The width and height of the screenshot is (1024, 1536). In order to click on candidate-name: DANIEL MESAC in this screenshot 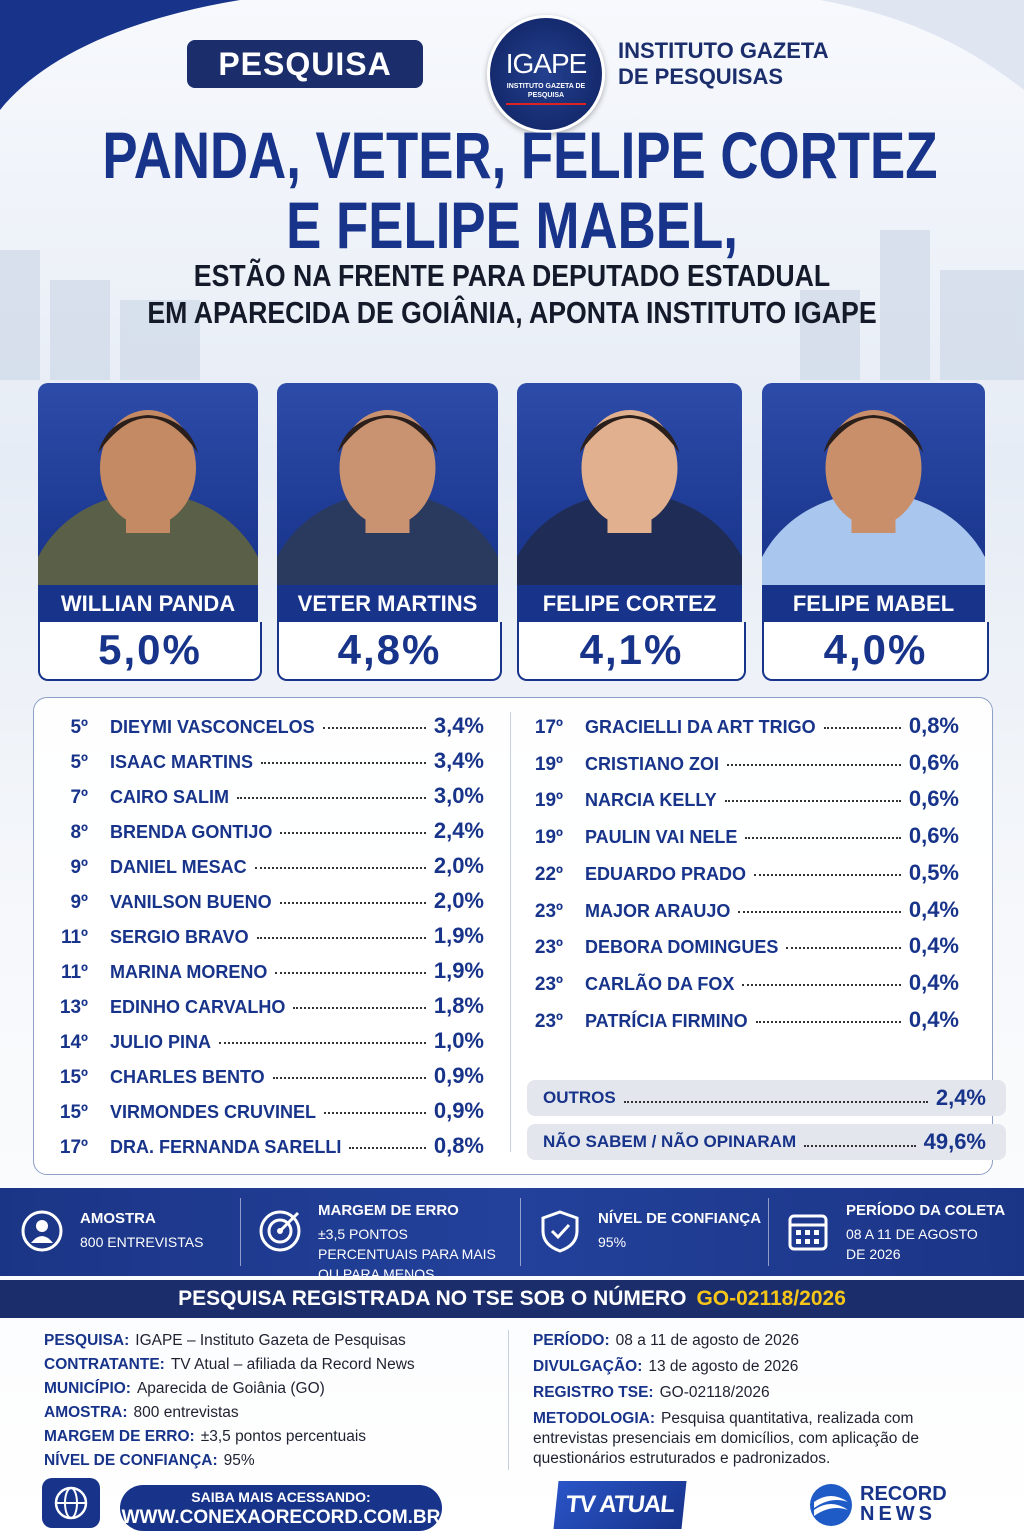, I will do `click(178, 867)`.